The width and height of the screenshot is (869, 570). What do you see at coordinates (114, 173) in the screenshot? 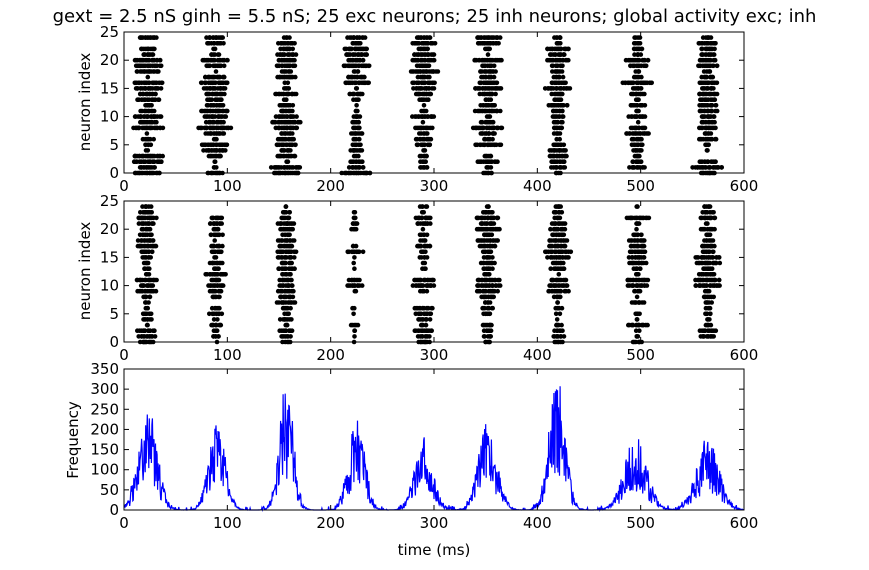
I see `y-tick-label: 0` at bounding box center [114, 173].